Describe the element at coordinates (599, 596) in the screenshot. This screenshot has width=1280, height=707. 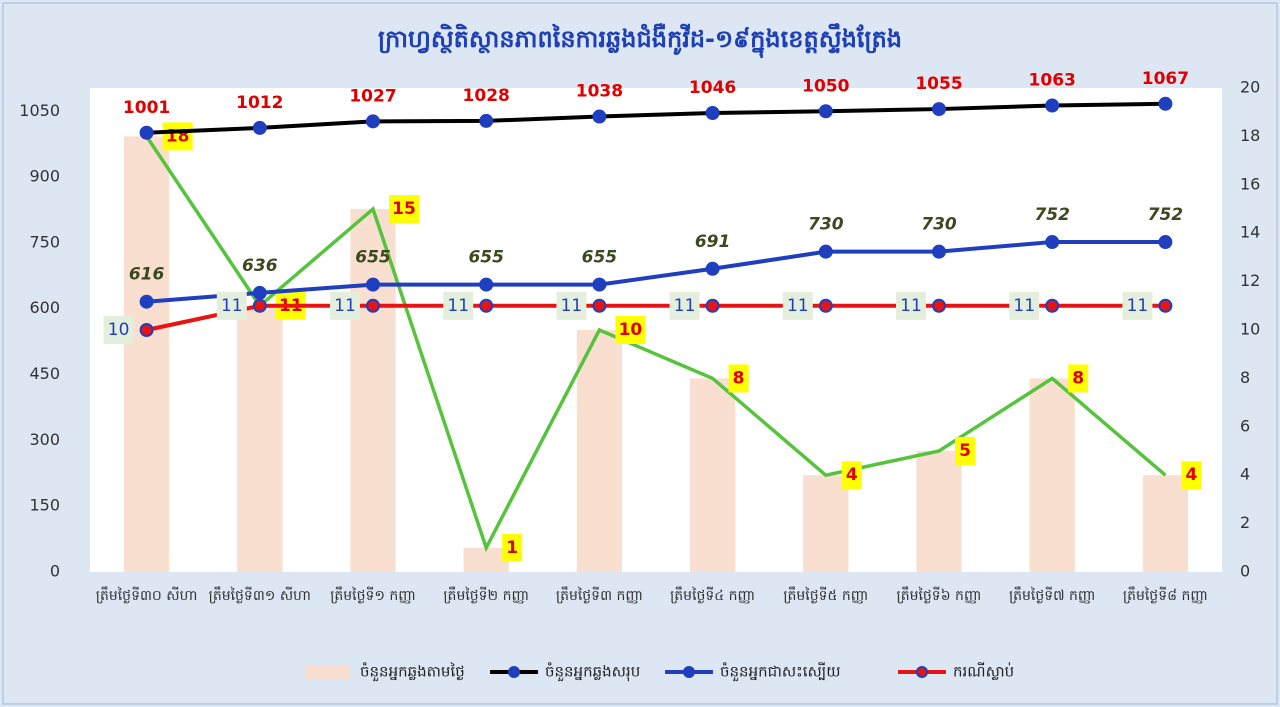
I see `x-tick-label: ត្រឹមថ្ងៃទី៣ កញ្ញា` at that location.